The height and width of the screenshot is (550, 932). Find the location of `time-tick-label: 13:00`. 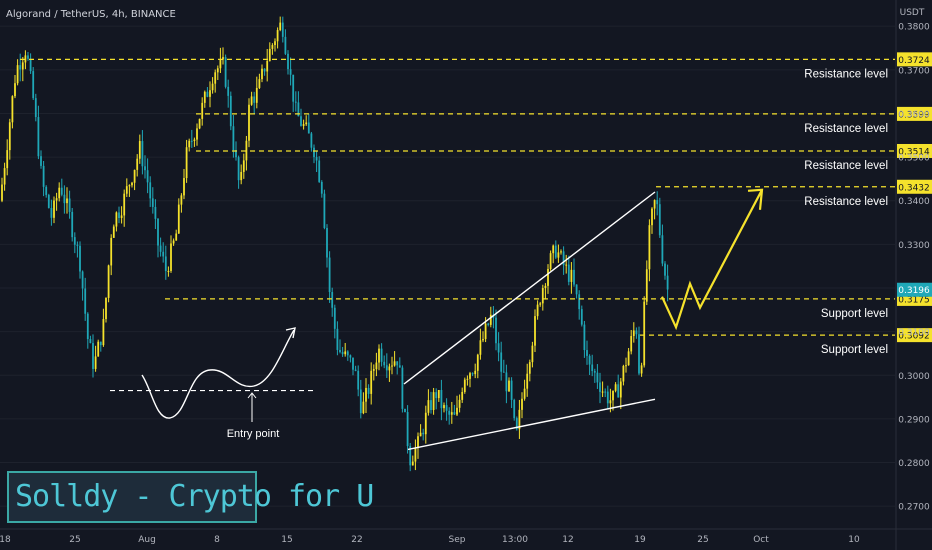

time-tick-label: 13:00 is located at coordinates (515, 540).